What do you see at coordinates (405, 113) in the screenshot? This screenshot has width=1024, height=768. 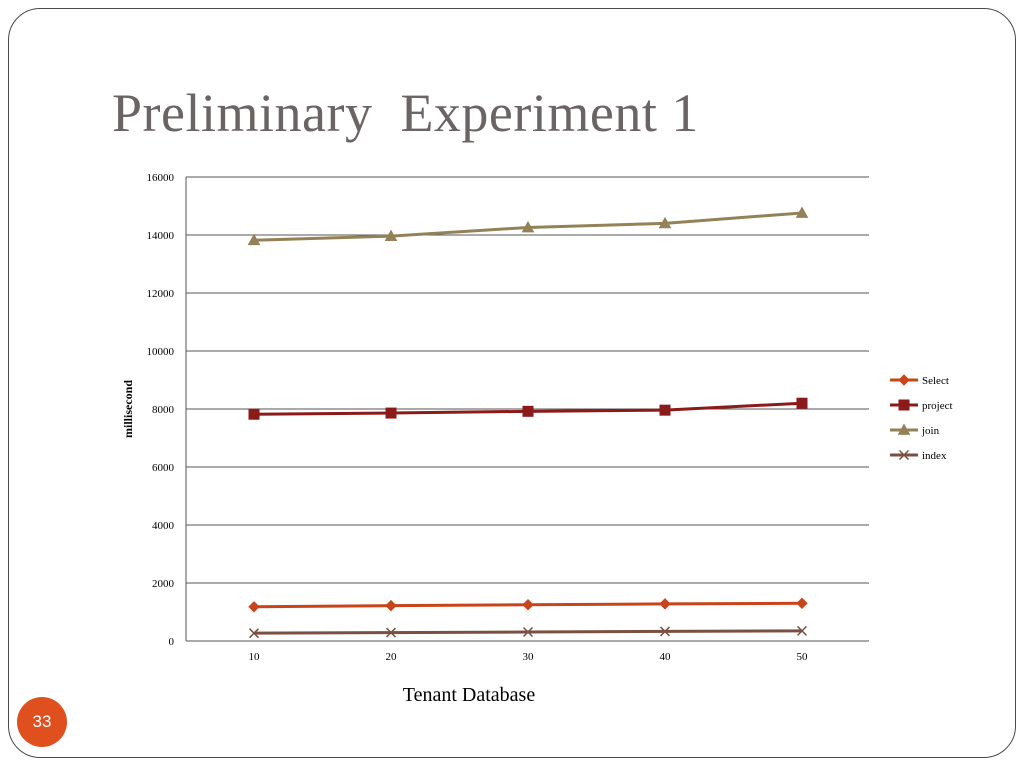 I see `slide-title: Preliminary Experiment 1` at bounding box center [405, 113].